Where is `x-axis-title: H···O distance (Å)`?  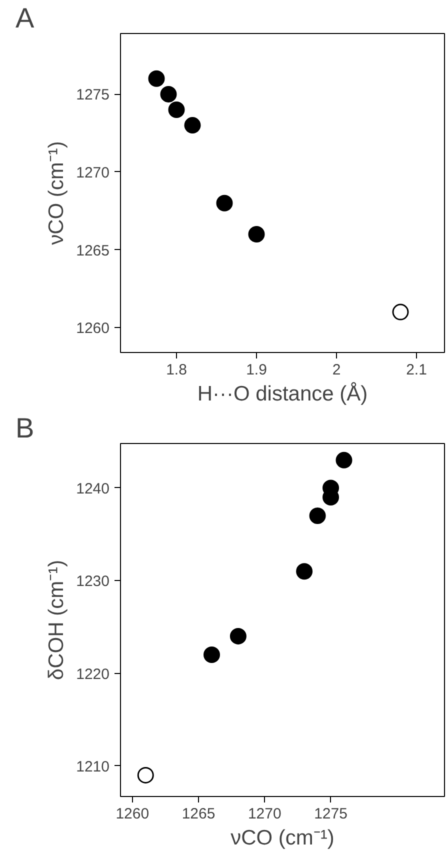 x-axis-title: H···O distance (Å) is located at coordinates (282, 394).